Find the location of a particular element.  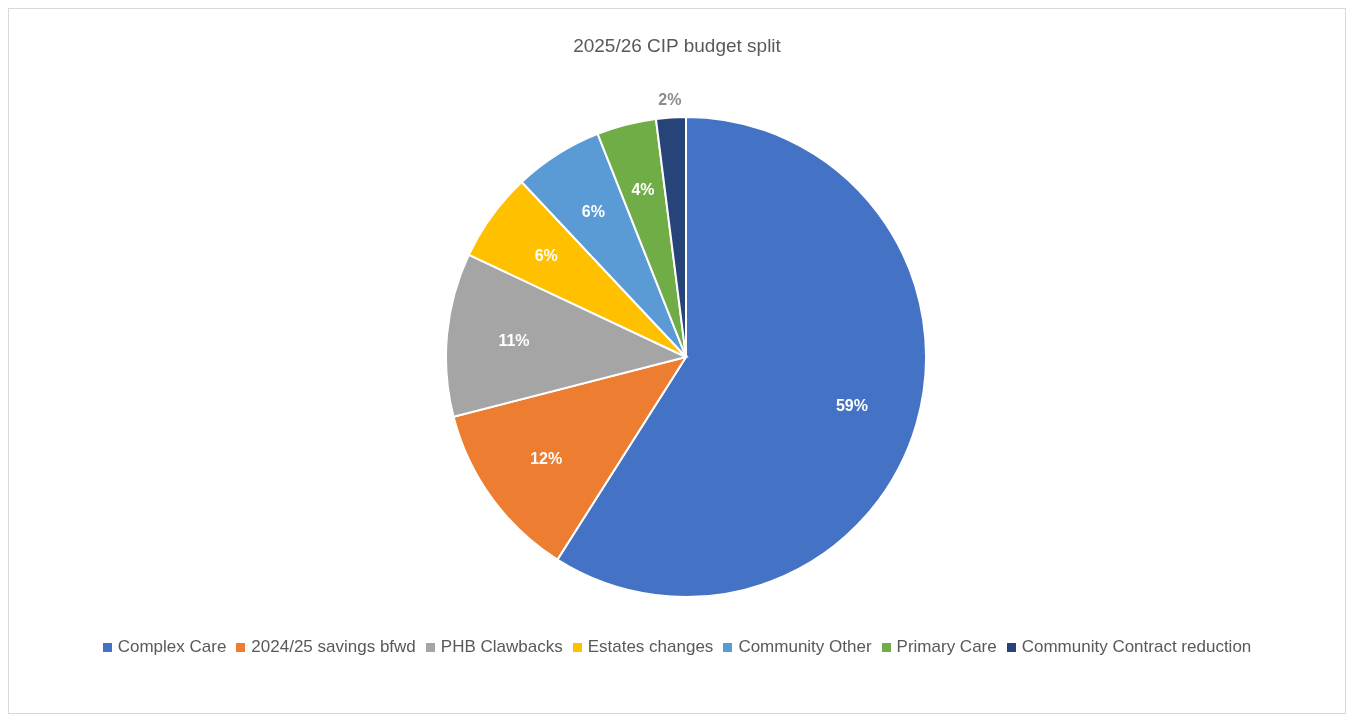

data-label: 11% is located at coordinates (514, 341).